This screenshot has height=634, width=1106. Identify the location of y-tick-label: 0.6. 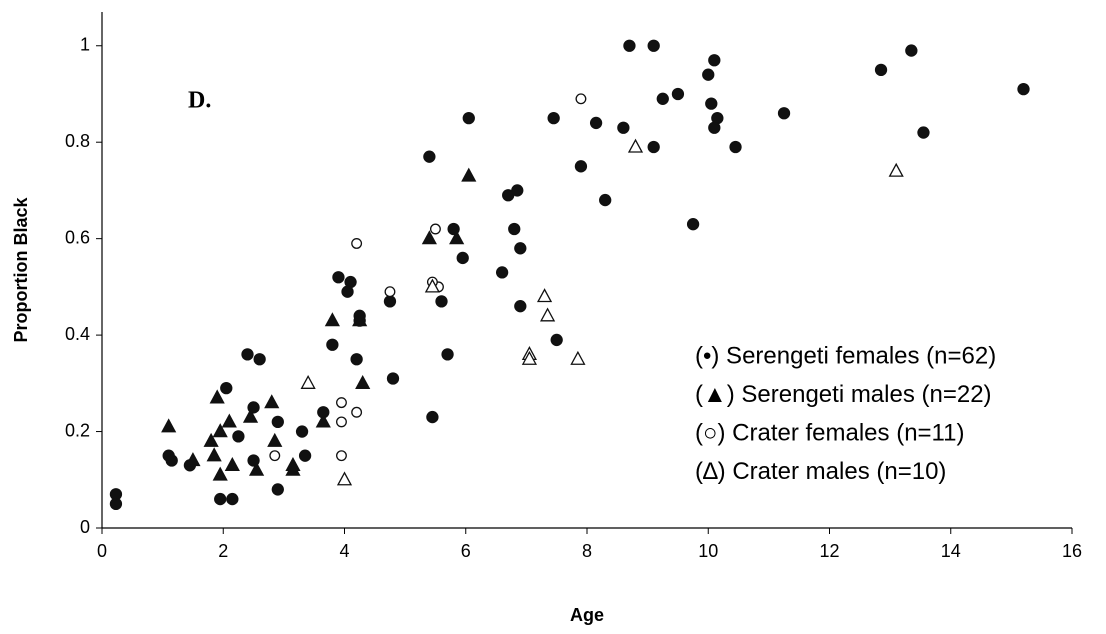
(77, 237).